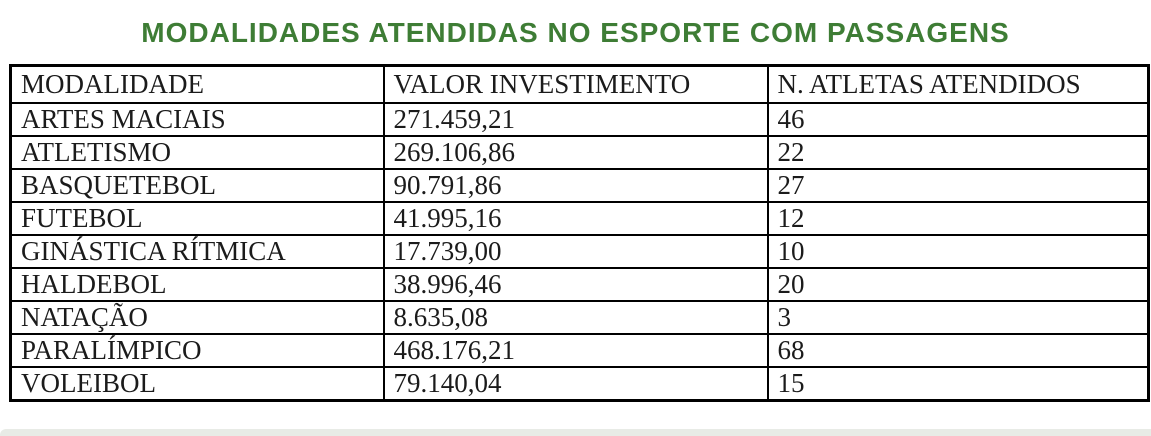 This screenshot has height=436, width=1151. What do you see at coordinates (575, 318) in the screenshot?
I see `table-cell: 8.635,08` at bounding box center [575, 318].